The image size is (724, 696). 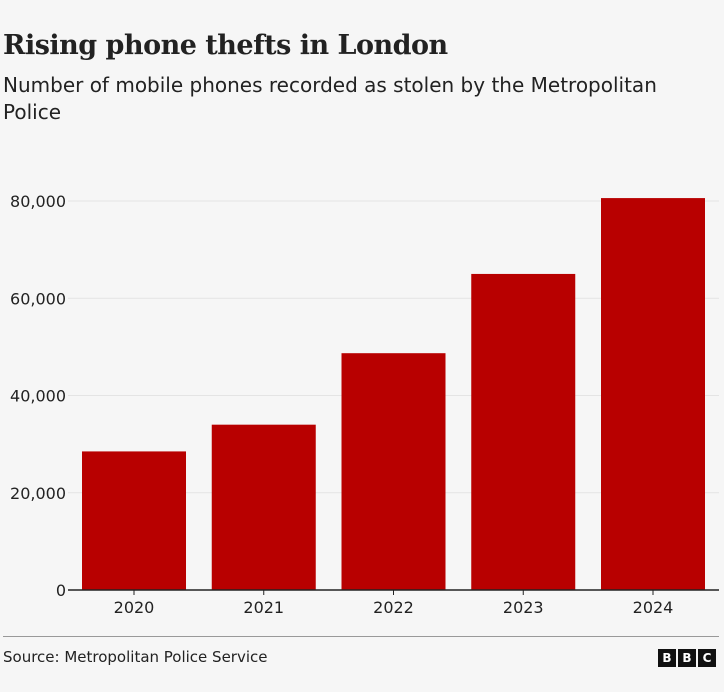 What do you see at coordinates (667, 658) in the screenshot?
I see `logo-block-b1: B` at bounding box center [667, 658].